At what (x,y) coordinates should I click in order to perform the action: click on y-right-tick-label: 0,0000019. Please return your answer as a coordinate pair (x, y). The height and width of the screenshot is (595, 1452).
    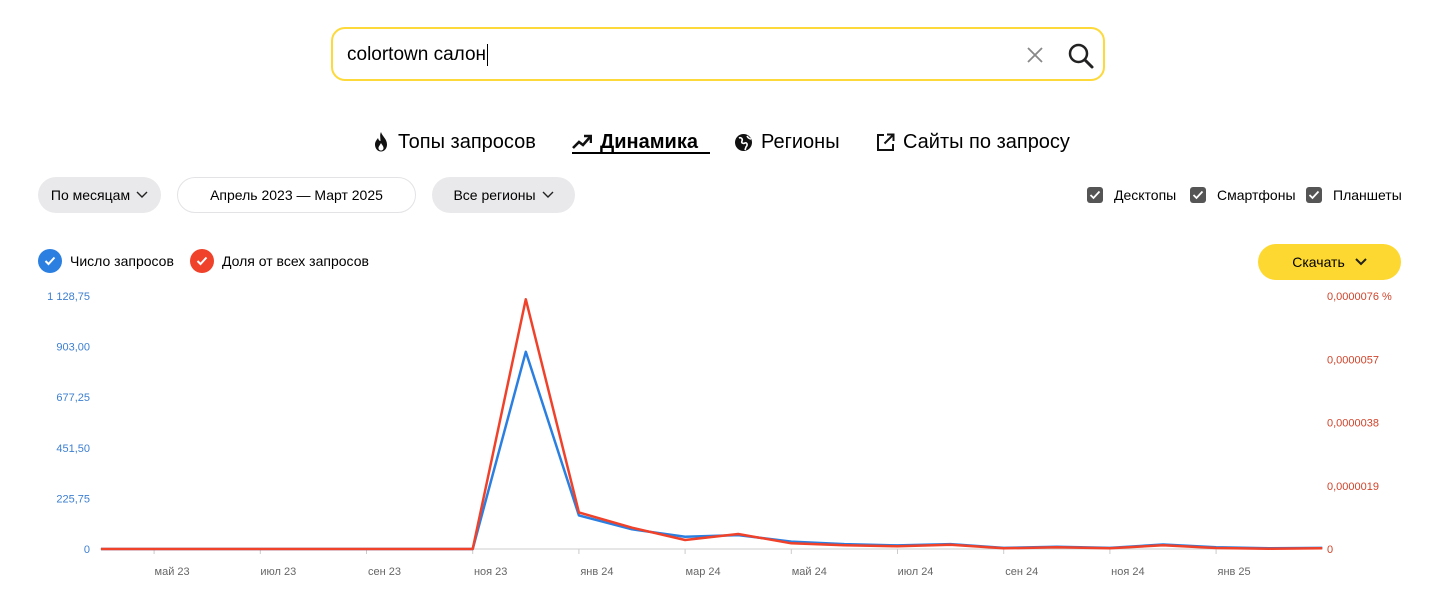
    Looking at the image, I should click on (1353, 487).